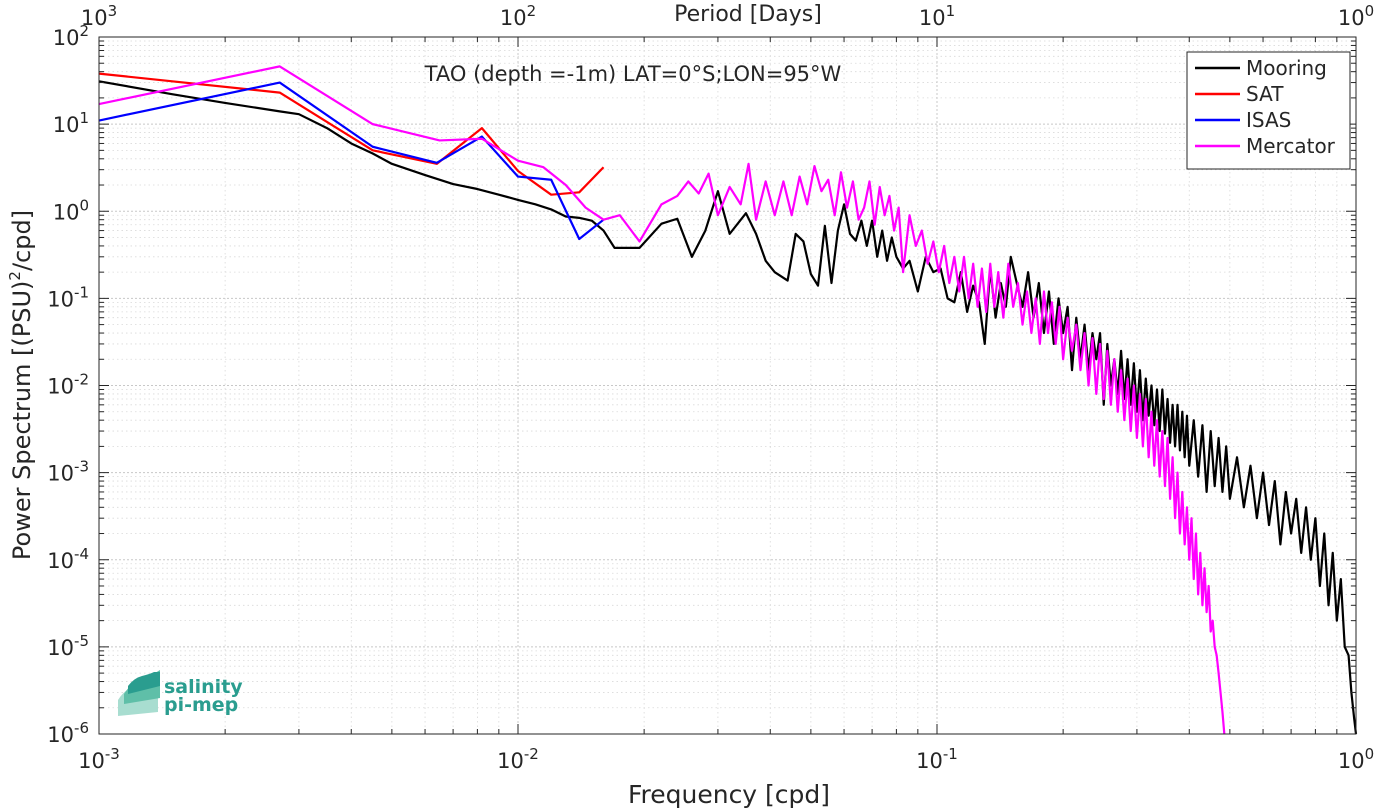 The width and height of the screenshot is (1383, 809). I want to click on y-axis-label: Power Spectrum [(PSU)2/cpd], so click(21, 385).